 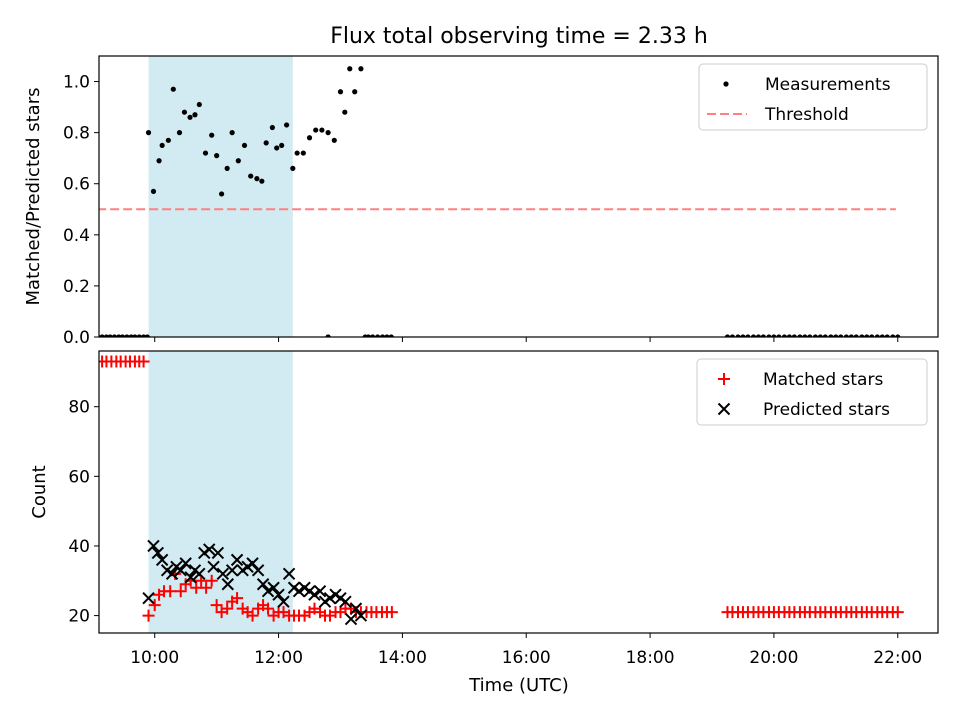 I want to click on y-tick-label: 40, so click(x=79, y=547).